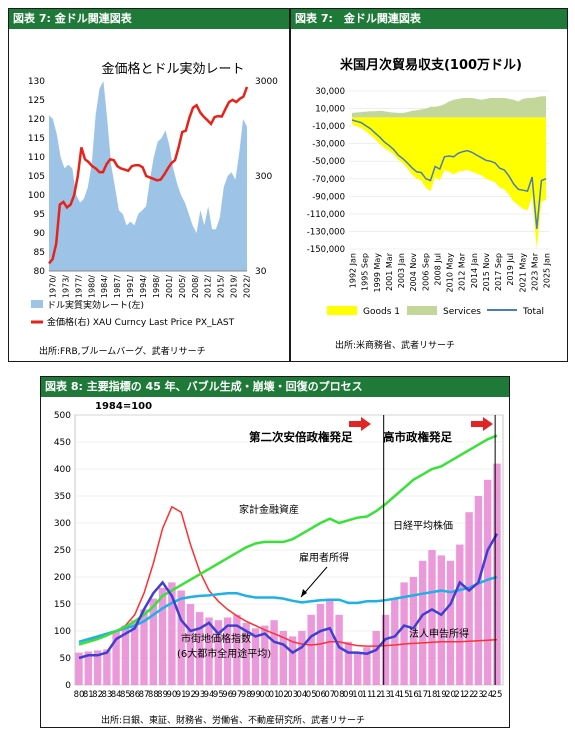  Describe the element at coordinates (329, 695) in the screenshot. I see `x-tick-label: 07` at that location.